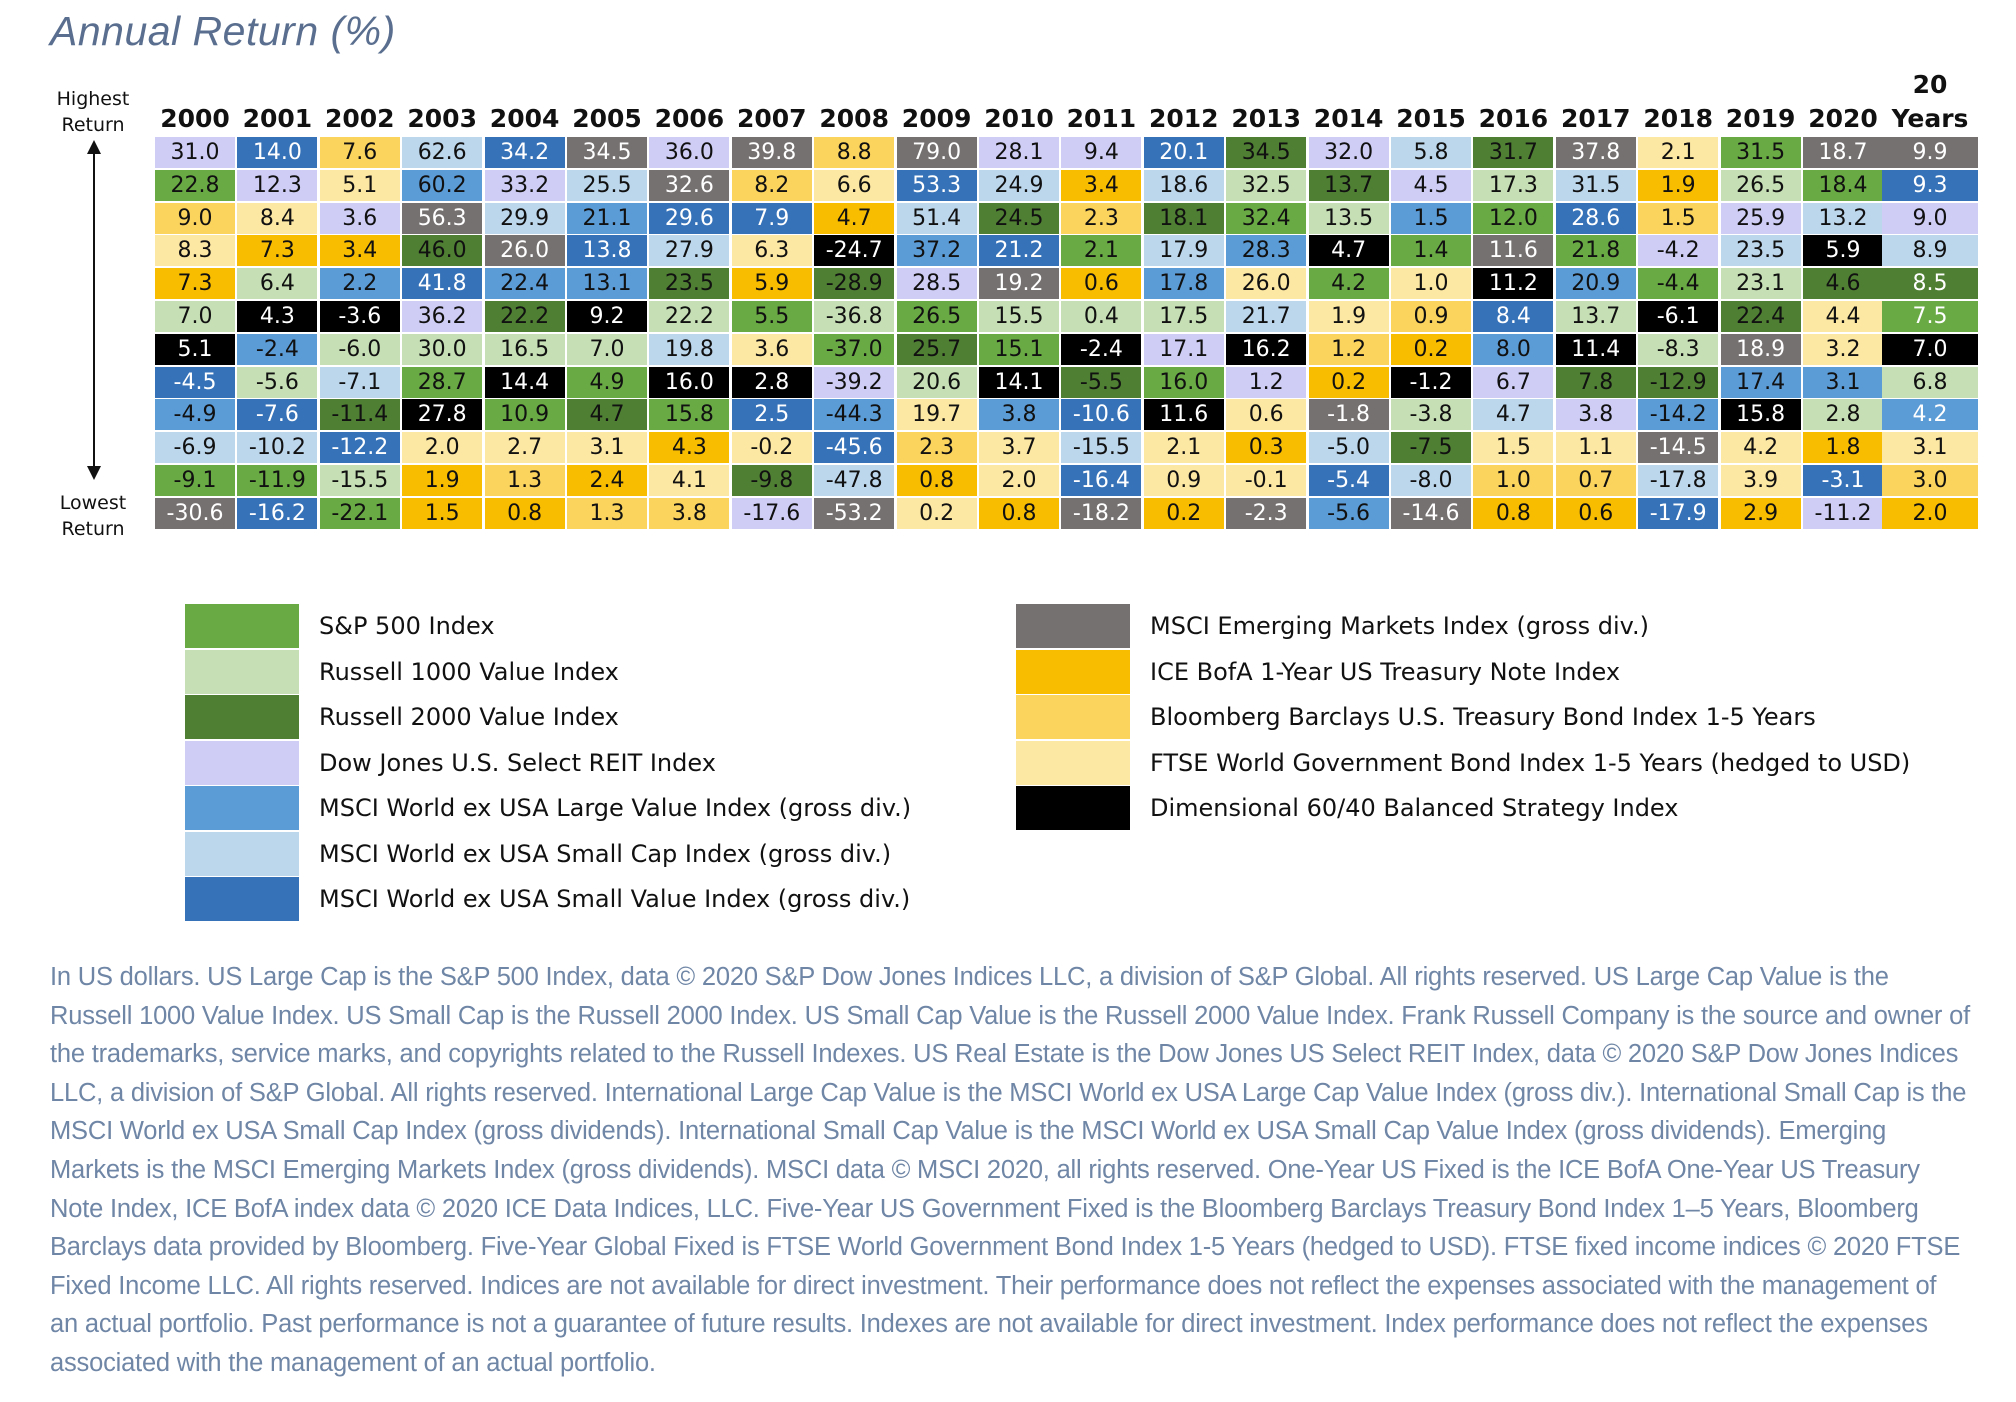 This screenshot has width=2016, height=1402. What do you see at coordinates (772, 118) in the screenshot?
I see `year-header: 2007` at bounding box center [772, 118].